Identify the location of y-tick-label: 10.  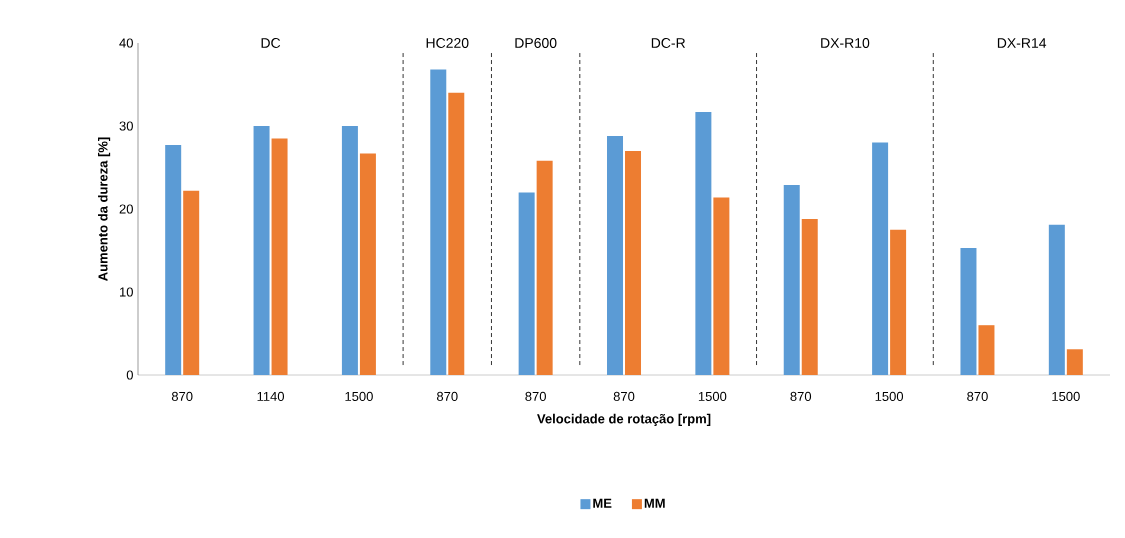
(126, 292).